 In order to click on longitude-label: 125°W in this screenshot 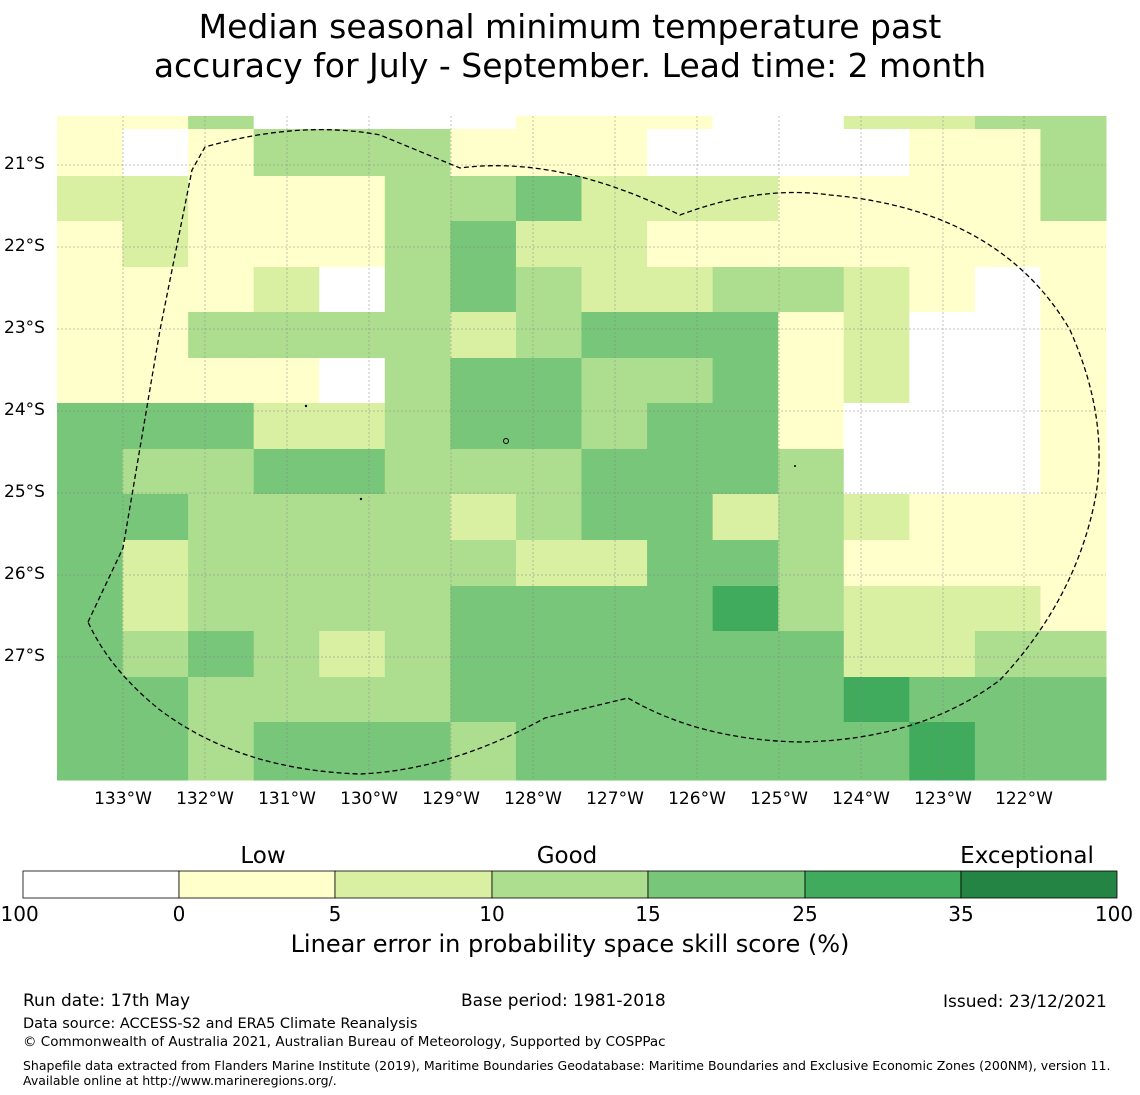, I will do `click(779, 799)`.